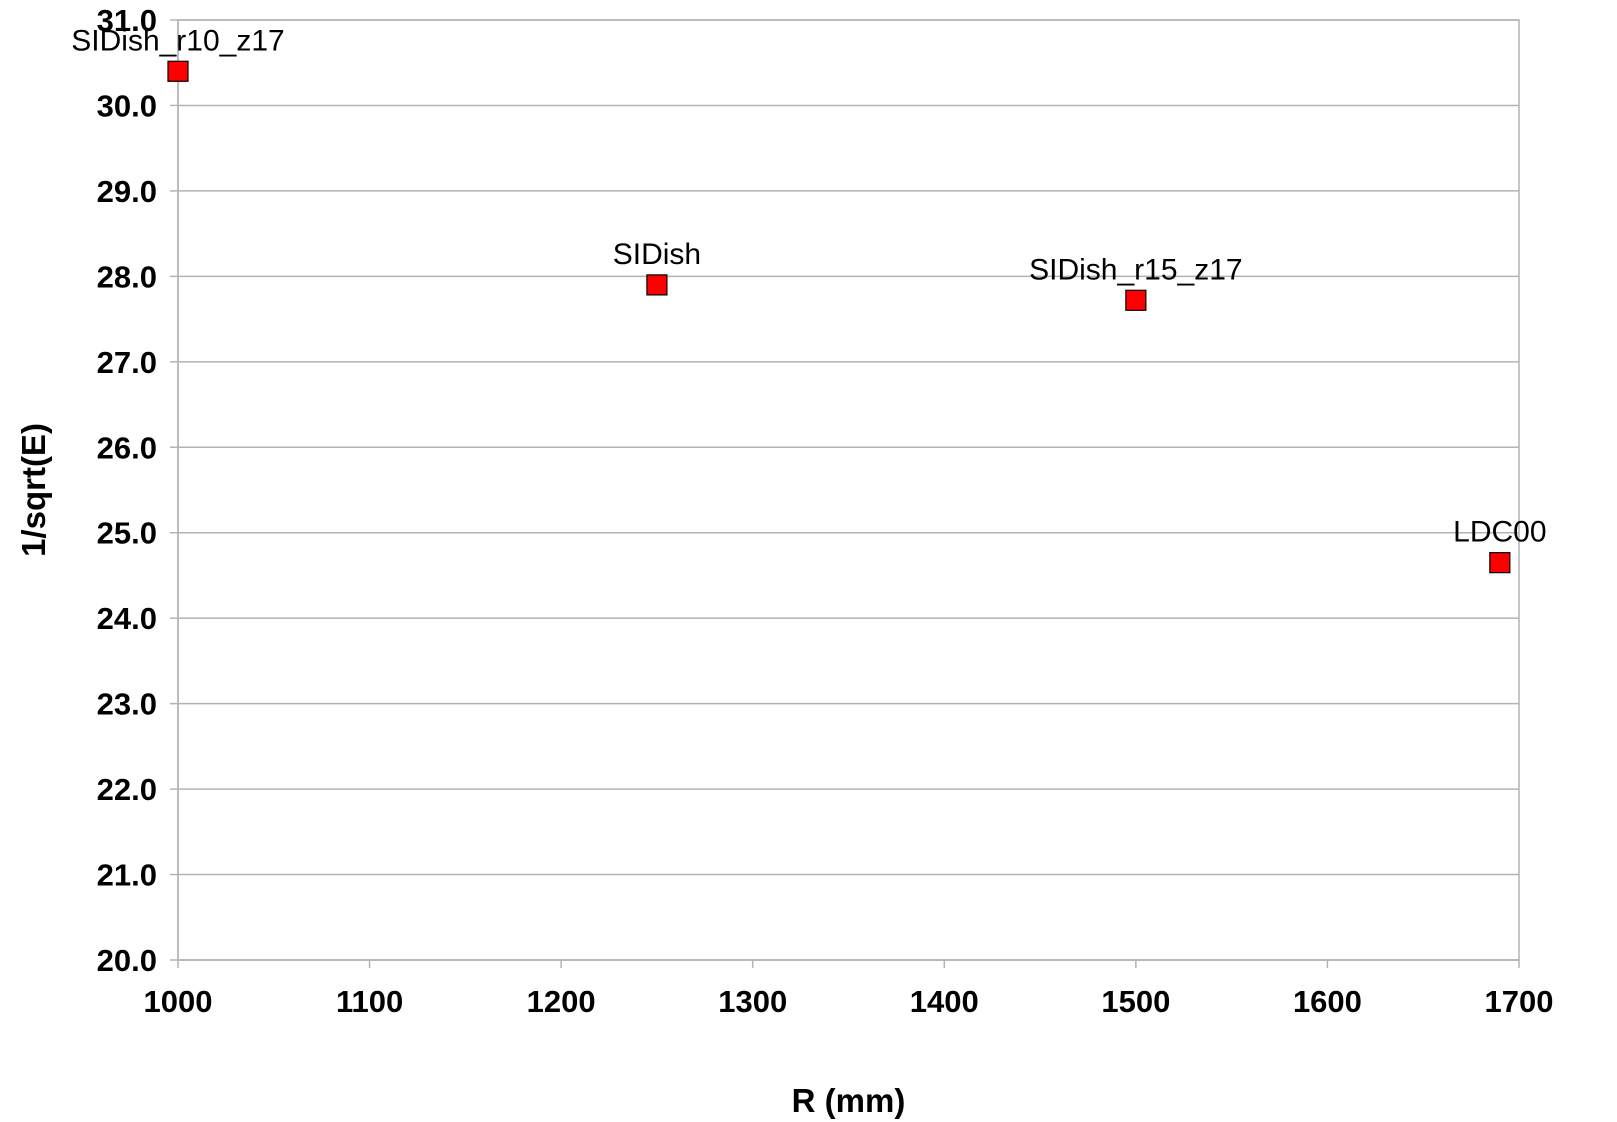 Image resolution: width=1617 pixels, height=1122 pixels. I want to click on data-label: SIDish_r15_z17, so click(1135, 269).